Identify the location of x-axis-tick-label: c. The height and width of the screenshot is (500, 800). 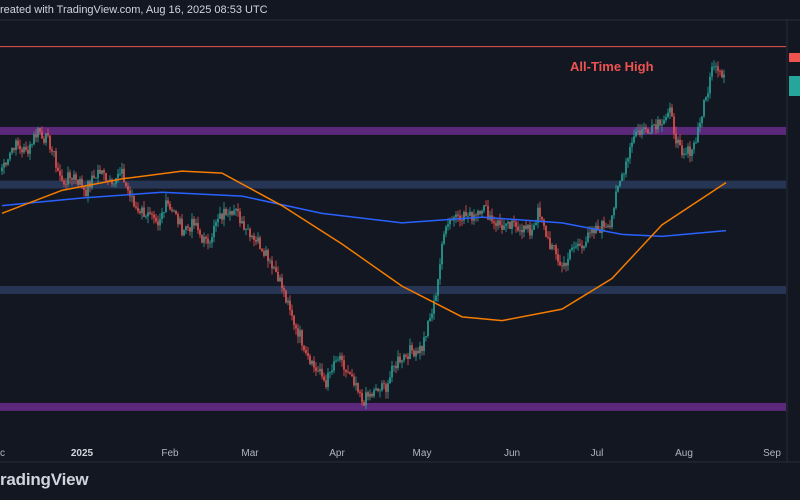
(2, 453).